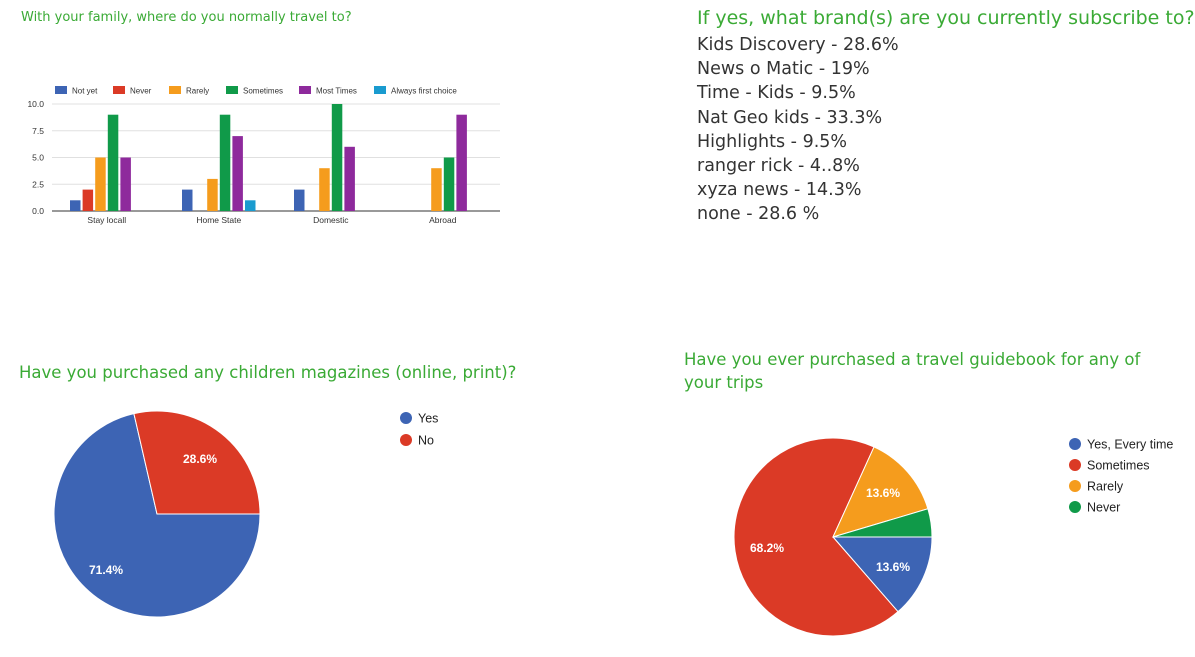  Describe the element at coordinates (783, 69) in the screenshot. I see `brand-item: News o Matic - 19%` at that location.